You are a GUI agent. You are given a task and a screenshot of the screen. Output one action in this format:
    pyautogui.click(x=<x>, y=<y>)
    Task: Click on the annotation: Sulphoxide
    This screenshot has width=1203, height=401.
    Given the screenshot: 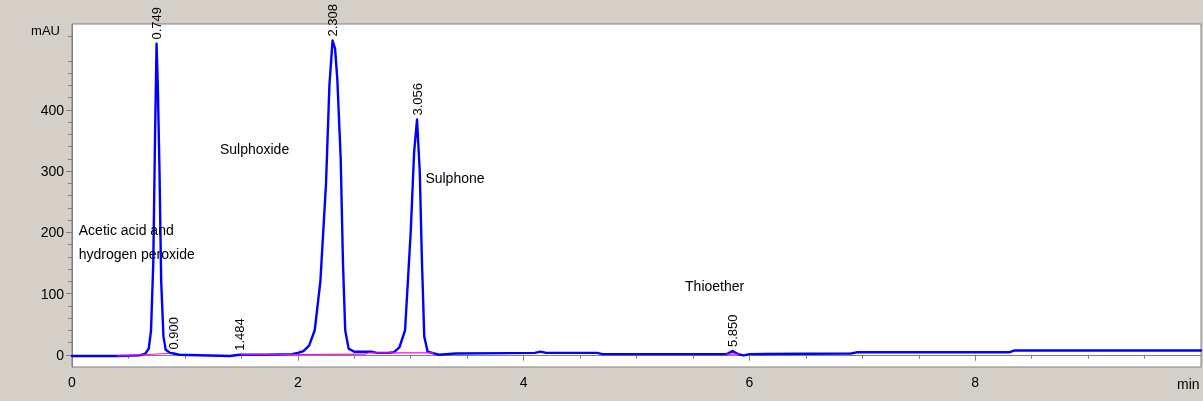 What is the action you would take?
    pyautogui.click(x=254, y=149)
    